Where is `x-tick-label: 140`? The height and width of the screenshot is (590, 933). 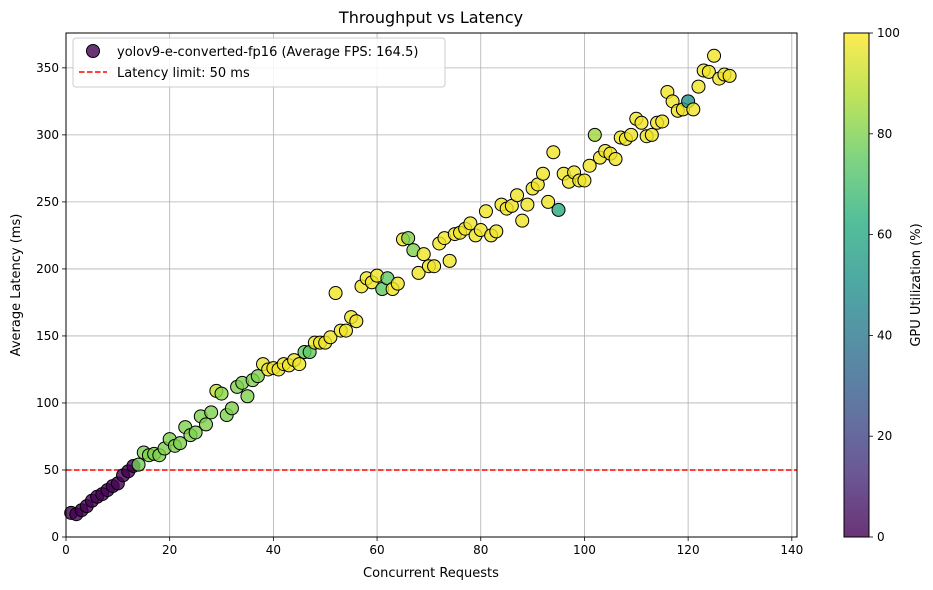
x-tick-label: 140 is located at coordinates (791, 550).